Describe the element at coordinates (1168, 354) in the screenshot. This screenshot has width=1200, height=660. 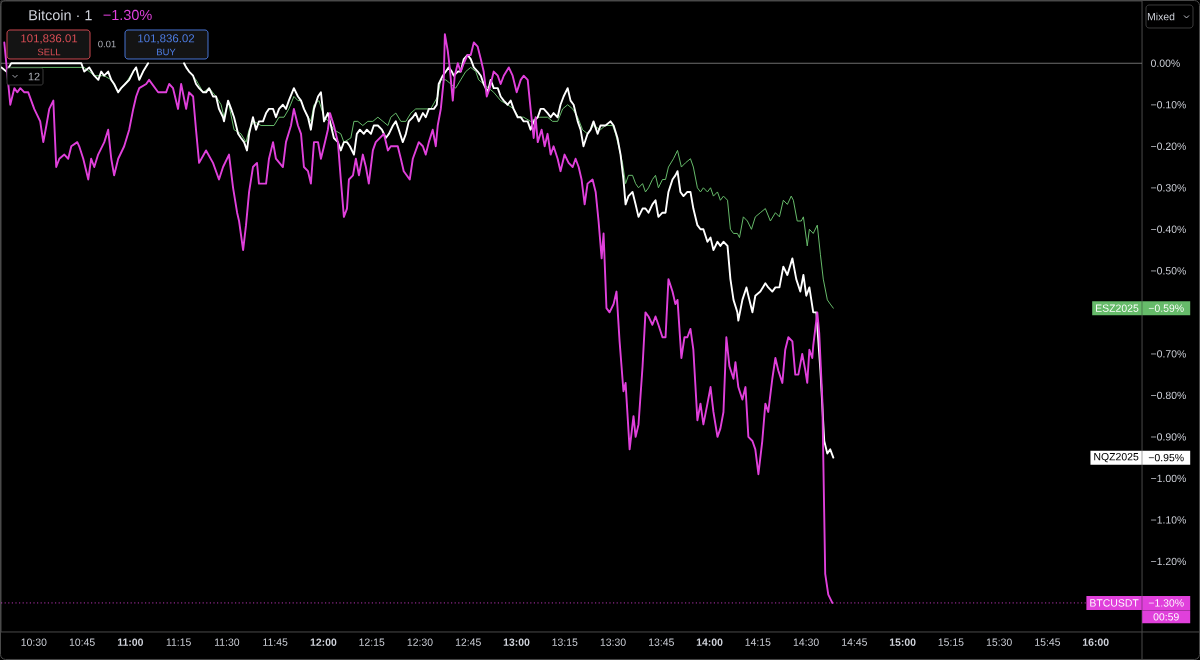
I see `y-tick-label: −0.70%` at that location.